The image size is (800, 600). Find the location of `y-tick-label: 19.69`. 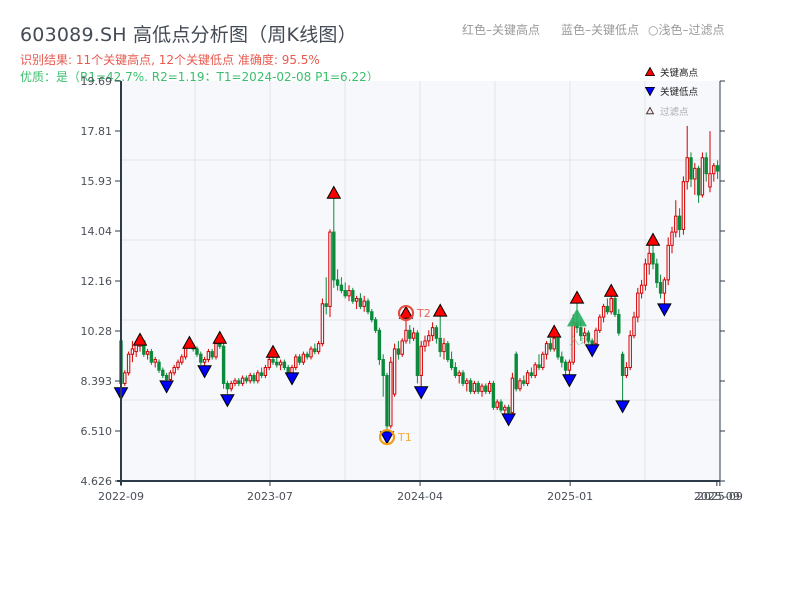

y-tick-label: 19.69 is located at coordinates (97, 81).